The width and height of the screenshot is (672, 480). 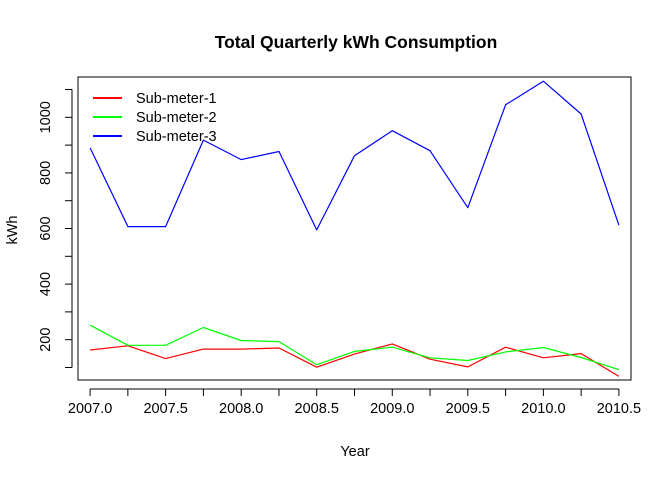 I want to click on x-tick-label: 2009.5, so click(x=468, y=409).